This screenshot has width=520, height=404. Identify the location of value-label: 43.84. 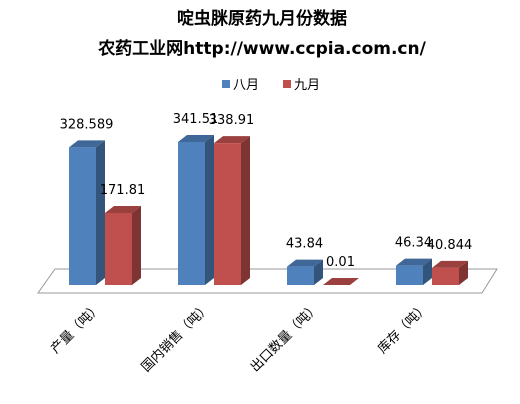
(304, 244).